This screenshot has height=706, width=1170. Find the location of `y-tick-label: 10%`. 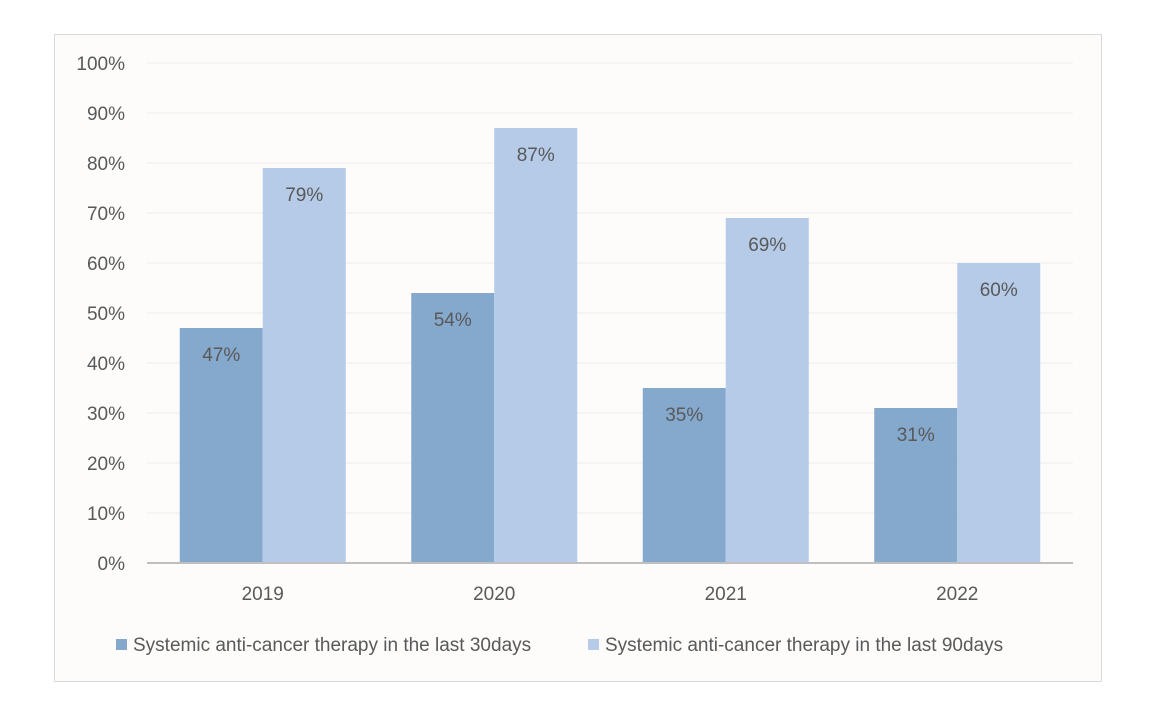

y-tick-label: 10% is located at coordinates (106, 514).